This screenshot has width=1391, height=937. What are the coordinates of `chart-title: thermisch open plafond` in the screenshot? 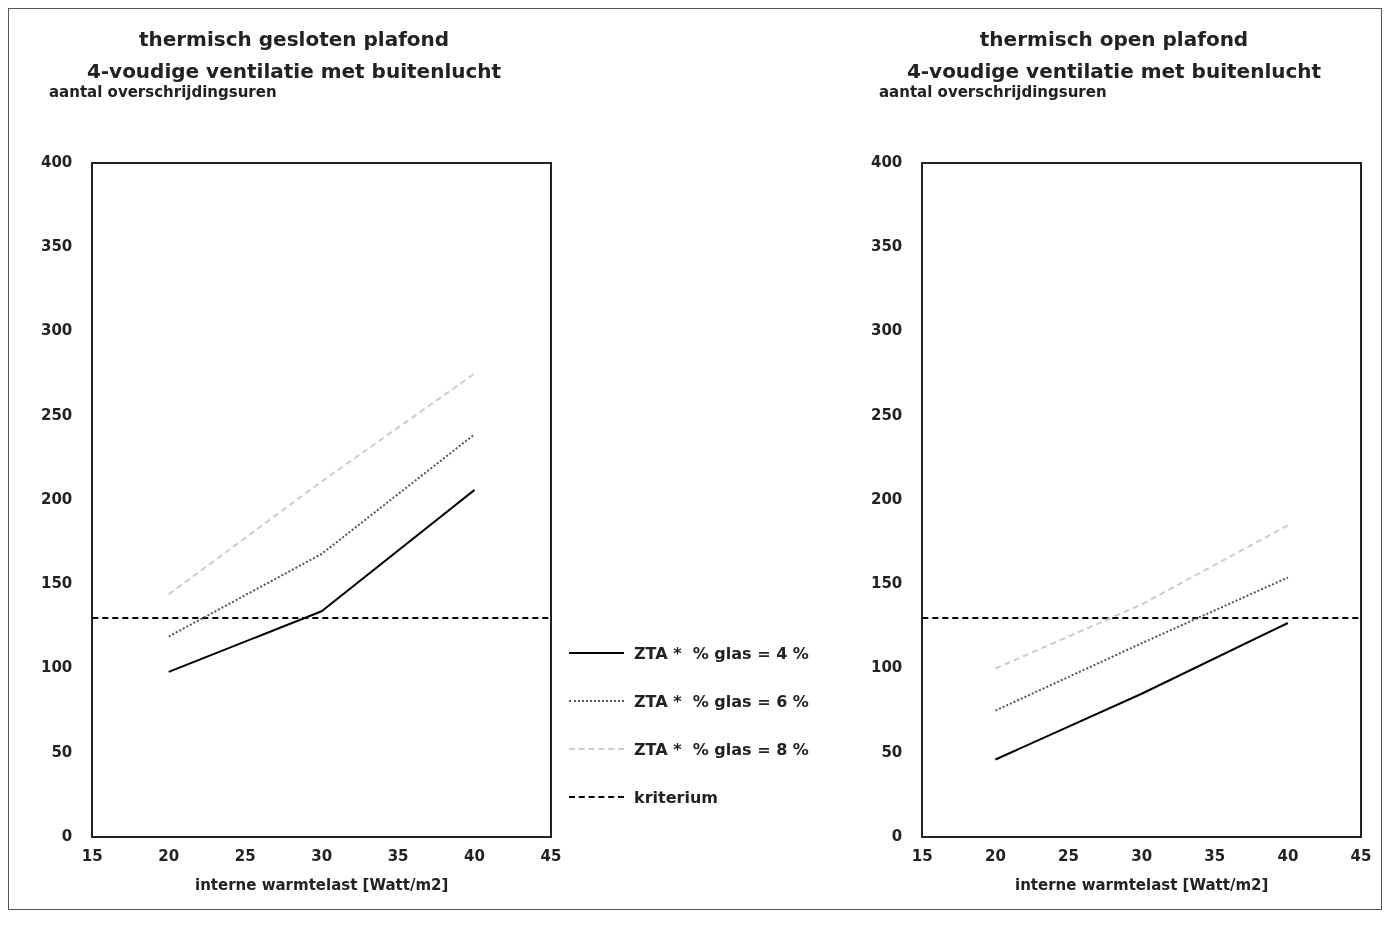 It's located at (1114, 39).